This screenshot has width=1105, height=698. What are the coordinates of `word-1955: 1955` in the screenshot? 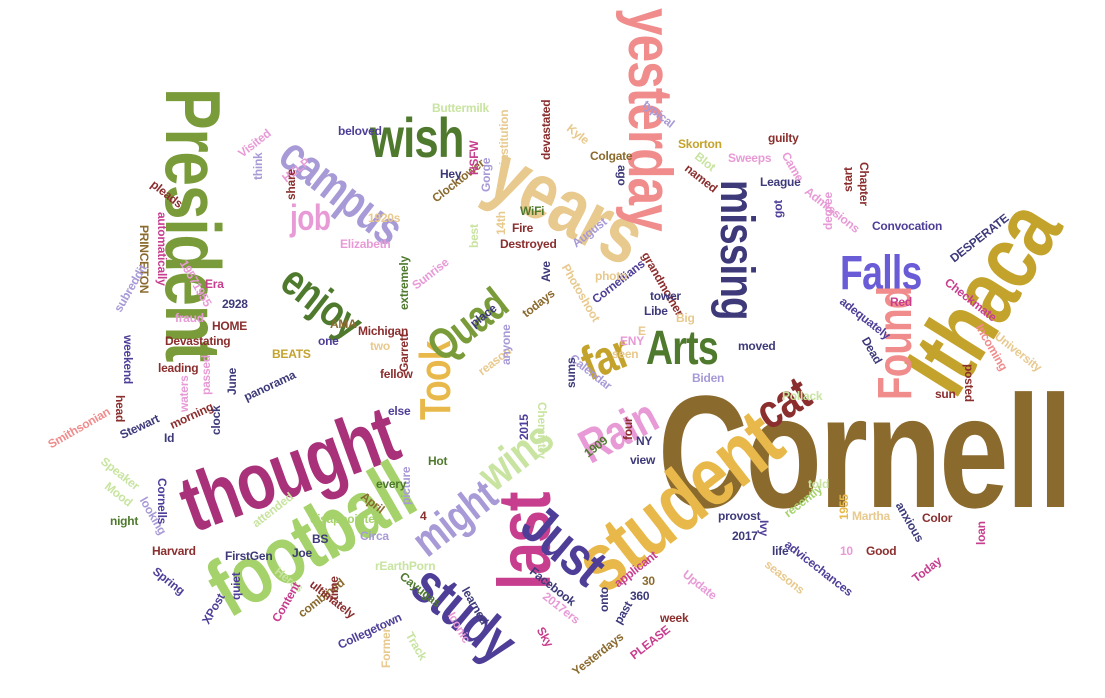 It's located at (844, 507).